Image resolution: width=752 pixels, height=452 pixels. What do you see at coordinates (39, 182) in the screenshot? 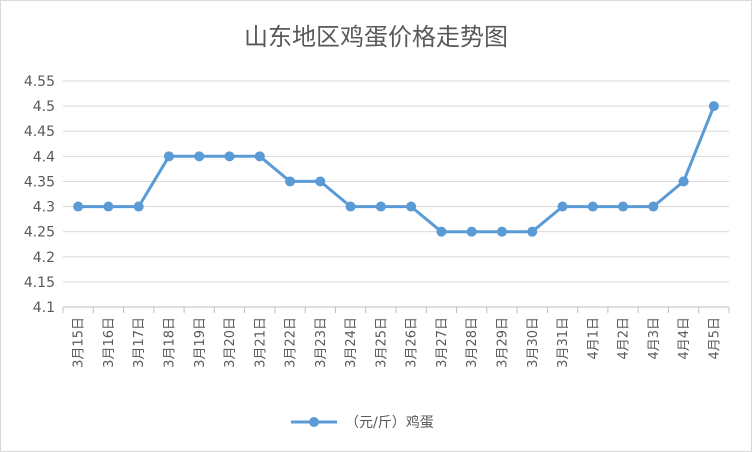
I see `y-tick-label: 4.35` at bounding box center [39, 182].